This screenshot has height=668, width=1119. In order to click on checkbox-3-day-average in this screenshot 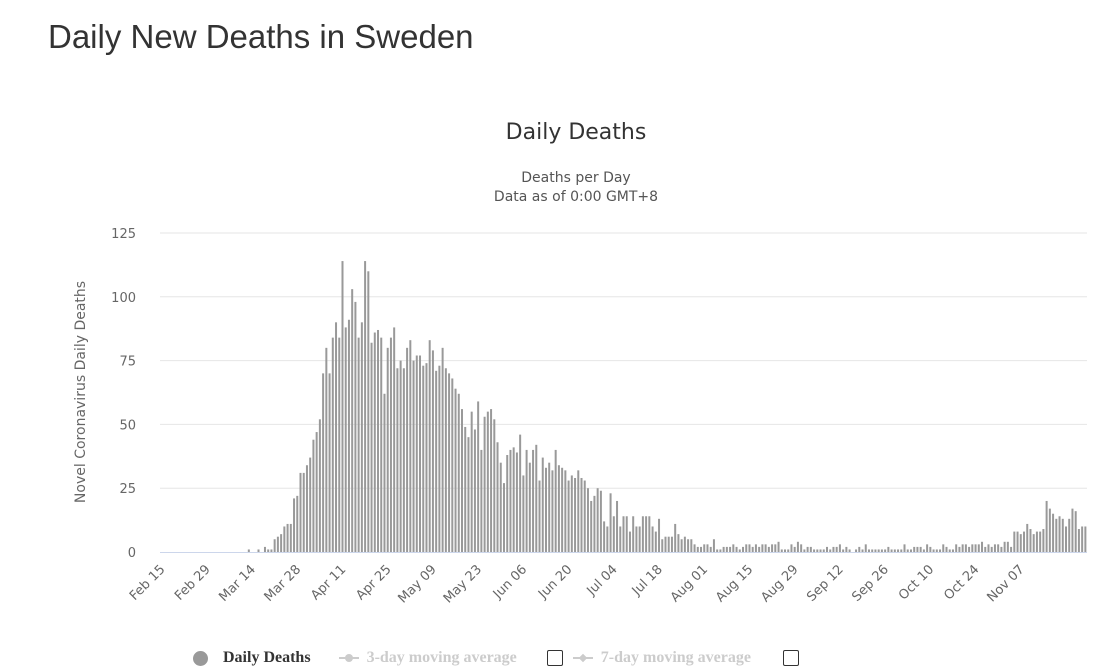, I will do `click(554, 658)`.